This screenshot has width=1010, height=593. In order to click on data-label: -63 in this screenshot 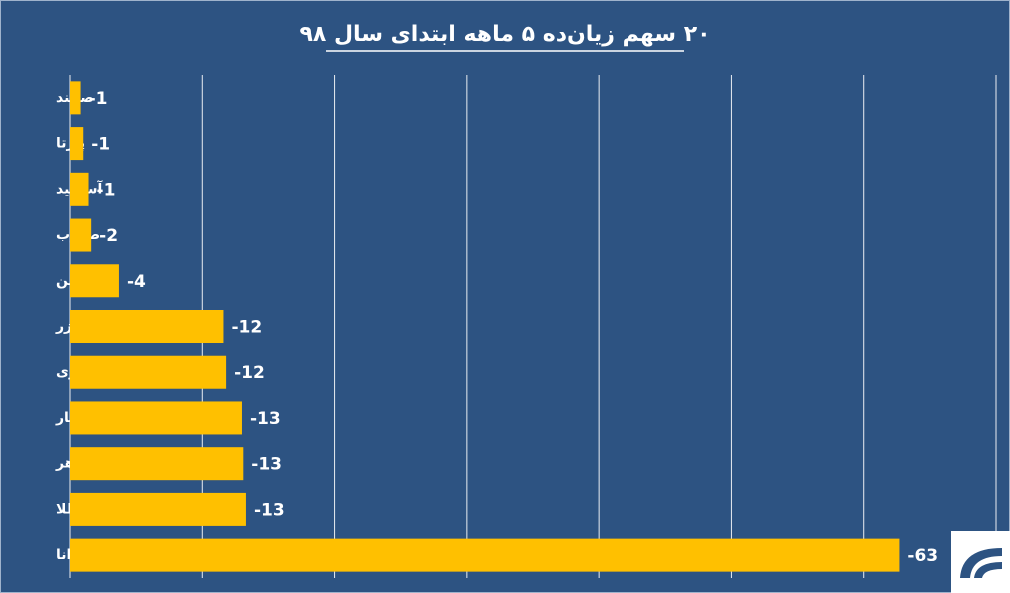, I will do `click(922, 556)`.